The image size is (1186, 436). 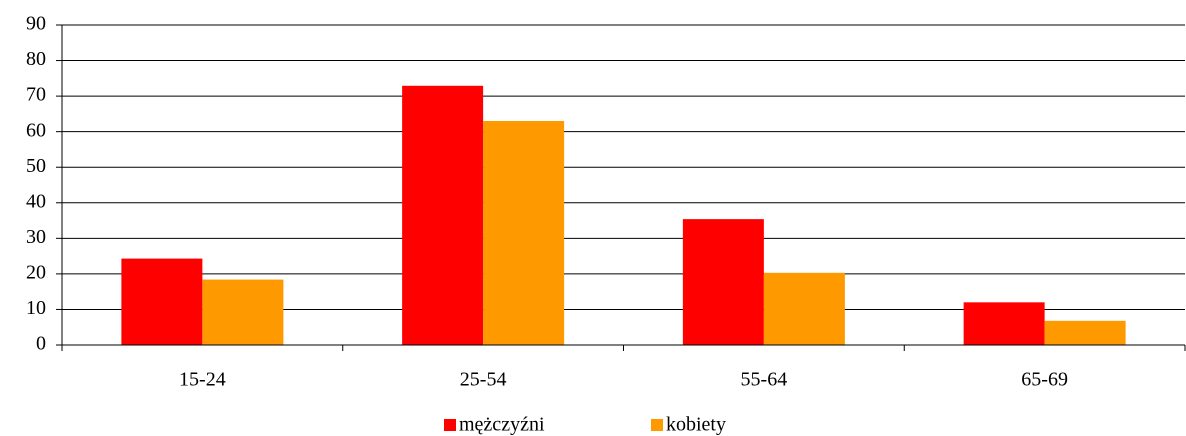 I want to click on x-tick-label: 55-64, so click(x=764, y=380).